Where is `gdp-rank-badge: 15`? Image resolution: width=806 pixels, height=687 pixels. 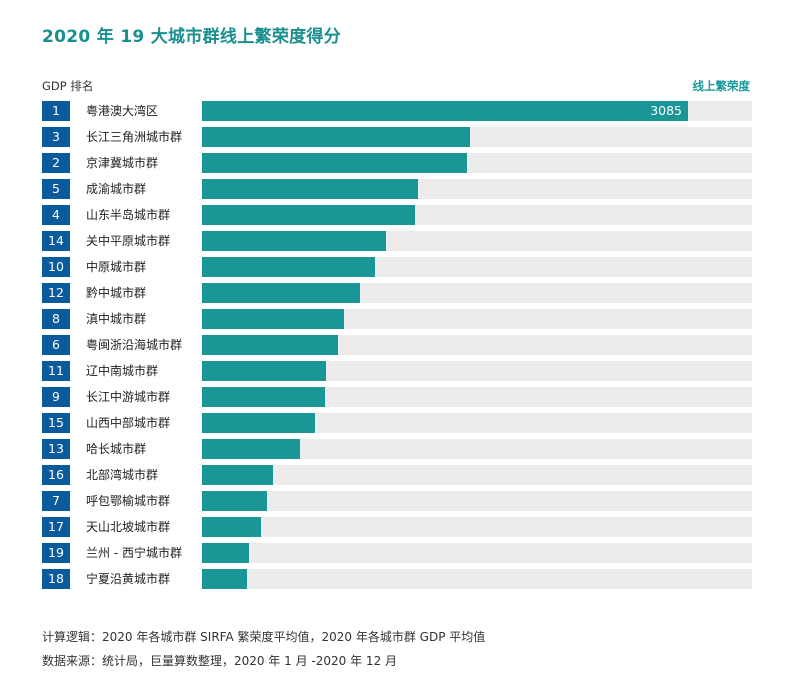
gdp-rank-badge: 15 is located at coordinates (56, 423).